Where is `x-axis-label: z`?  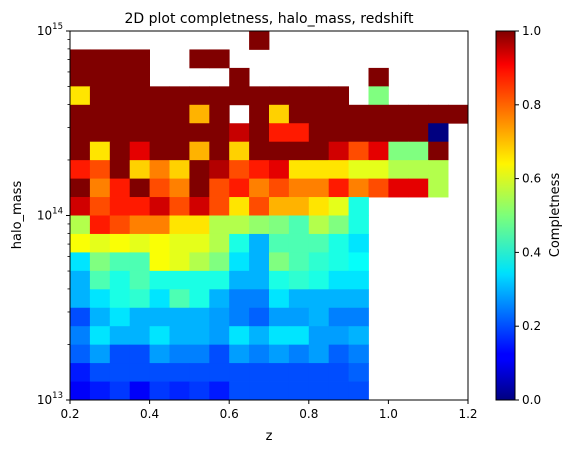 x-axis-label: z is located at coordinates (269, 436).